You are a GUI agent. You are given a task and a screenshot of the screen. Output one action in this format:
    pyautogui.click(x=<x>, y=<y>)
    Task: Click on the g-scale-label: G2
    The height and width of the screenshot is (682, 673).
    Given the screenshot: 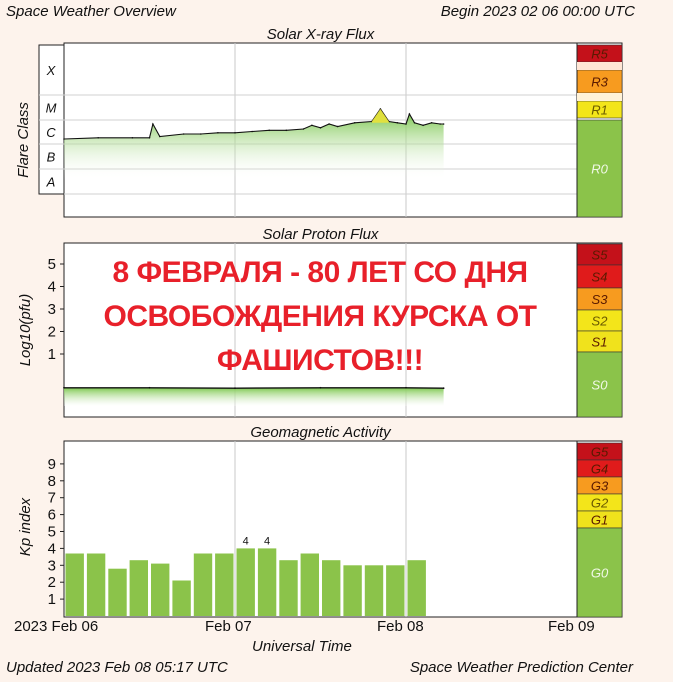 What is the action you would take?
    pyautogui.click(x=600, y=503)
    